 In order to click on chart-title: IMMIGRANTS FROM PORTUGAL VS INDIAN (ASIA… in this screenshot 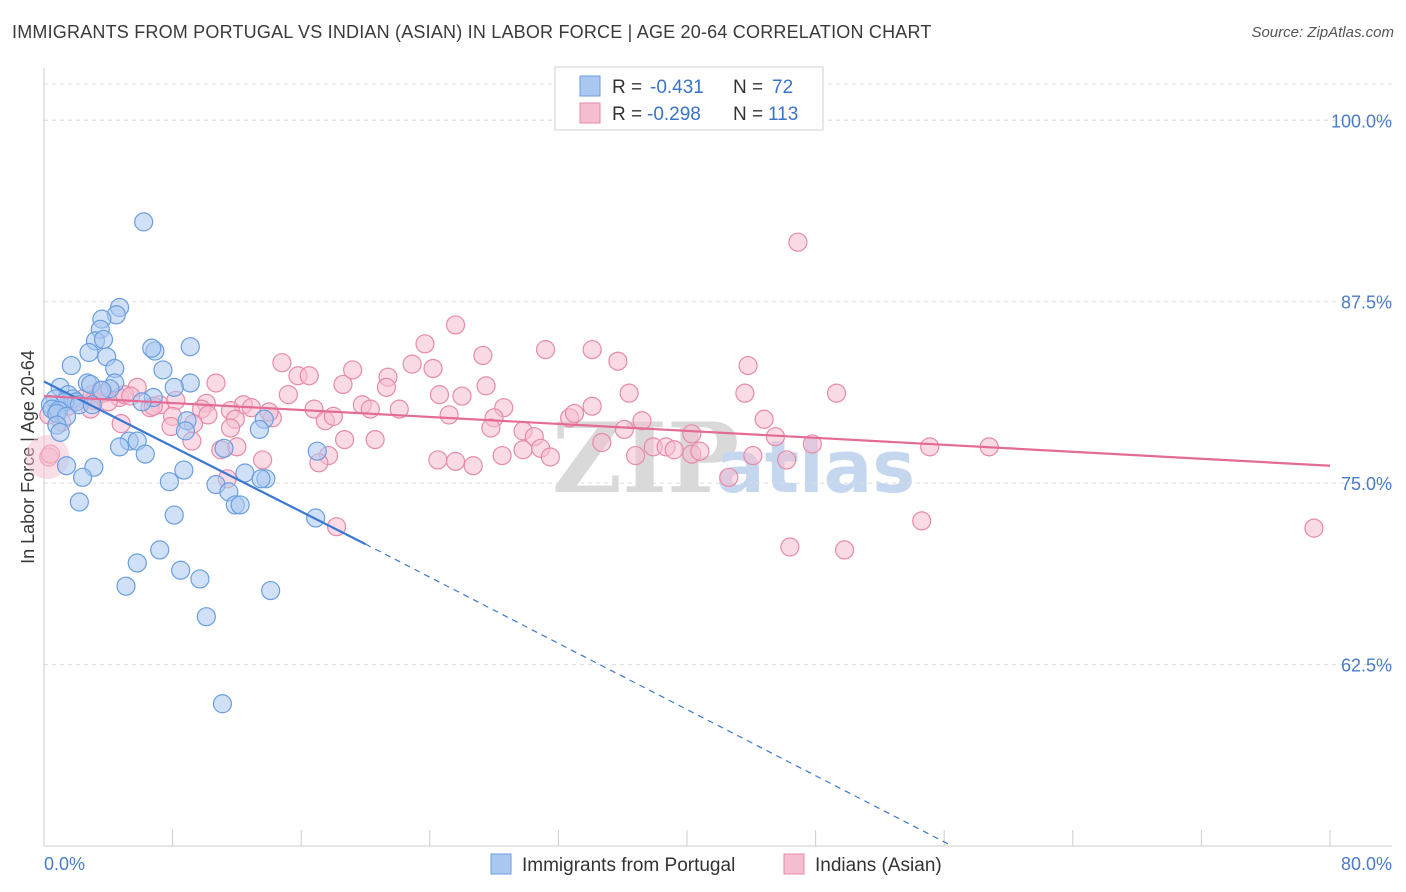, I will do `click(472, 32)`.